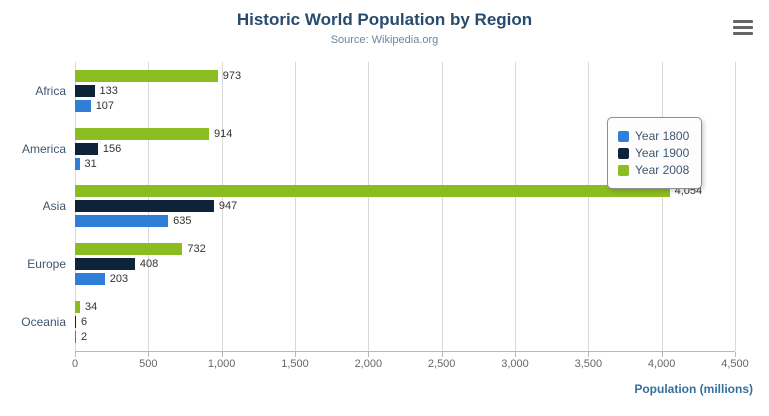  What do you see at coordinates (75, 322) in the screenshot?
I see `bar-year-1900-oceania` at bounding box center [75, 322].